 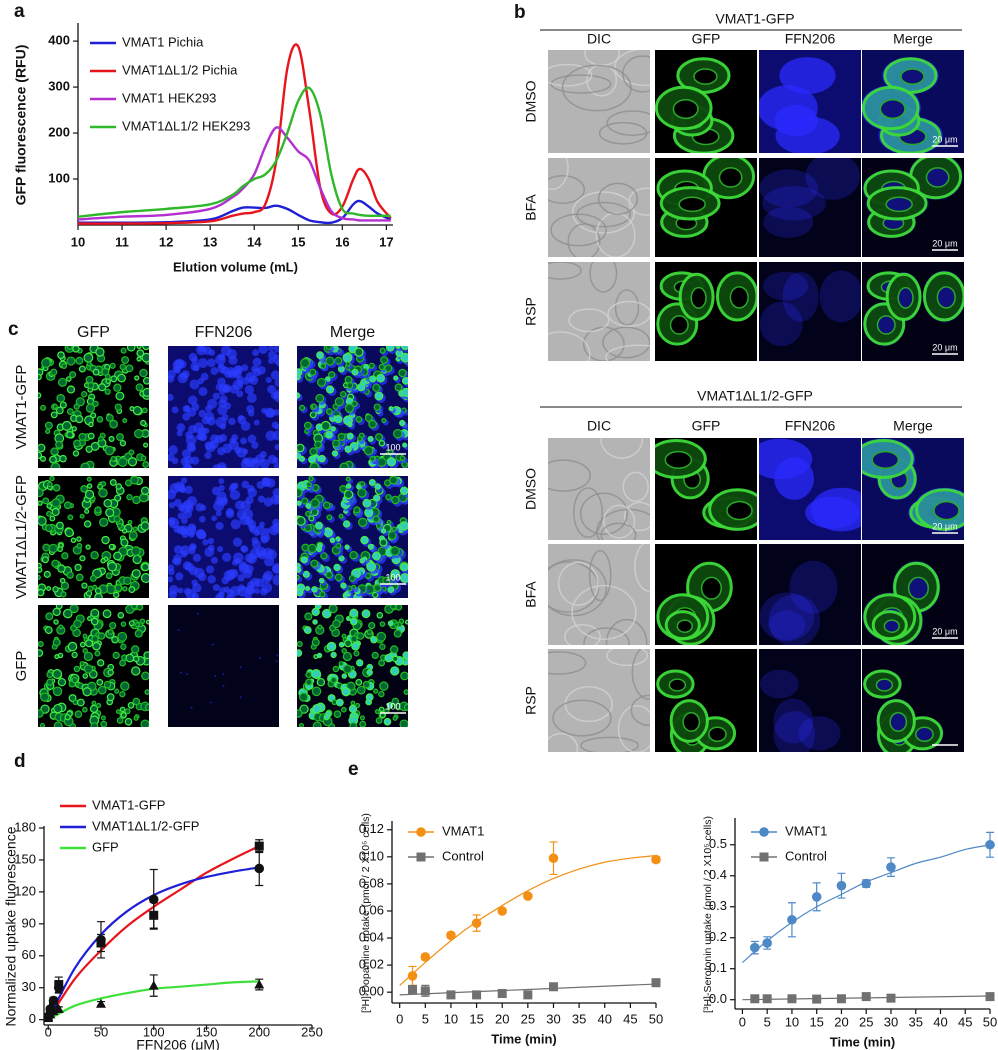 I want to click on x-tick-label: 0, so click(x=399, y=1018).